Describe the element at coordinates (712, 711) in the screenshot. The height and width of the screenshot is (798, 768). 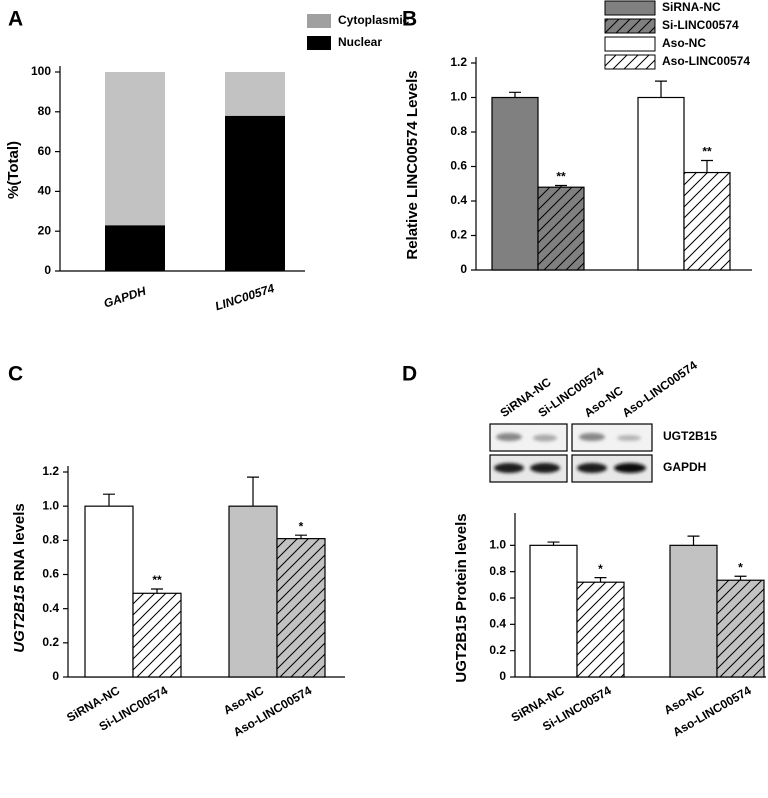
I see `x-tick-label: Aso-LINC00574` at that location.